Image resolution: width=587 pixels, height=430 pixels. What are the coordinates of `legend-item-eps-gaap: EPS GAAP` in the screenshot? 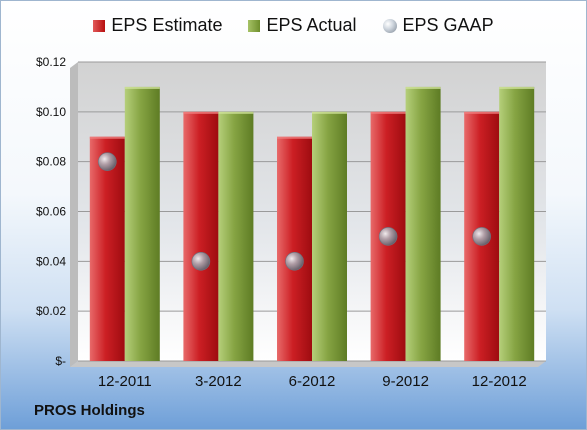 It's located at (438, 25).